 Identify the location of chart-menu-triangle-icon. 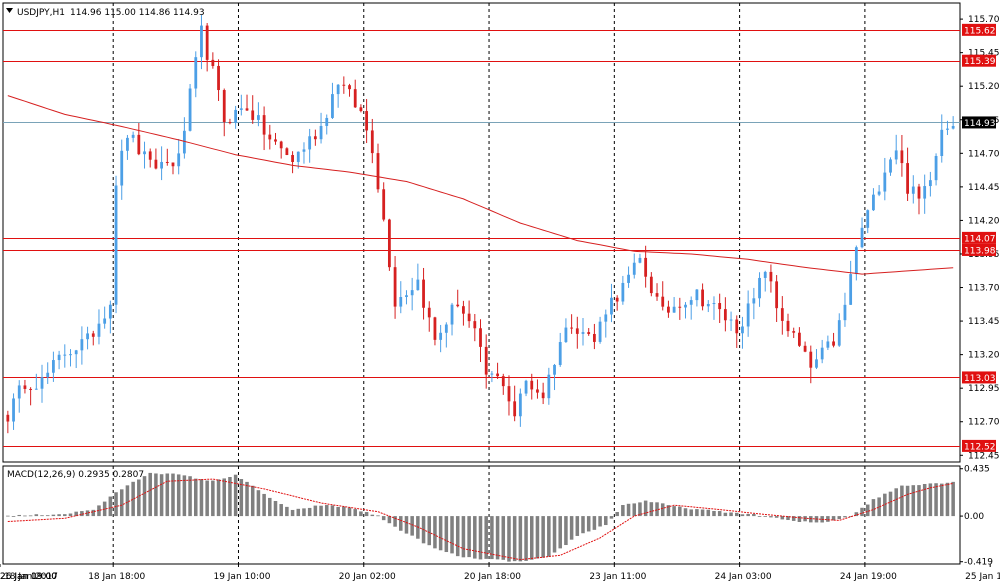
(9, 10).